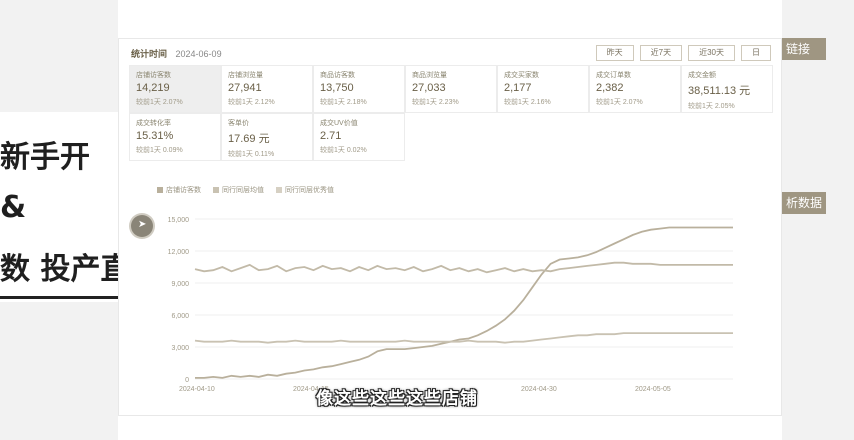  What do you see at coordinates (180, 284) in the screenshot?
I see `y-tick-label: 9,000` at bounding box center [180, 284].